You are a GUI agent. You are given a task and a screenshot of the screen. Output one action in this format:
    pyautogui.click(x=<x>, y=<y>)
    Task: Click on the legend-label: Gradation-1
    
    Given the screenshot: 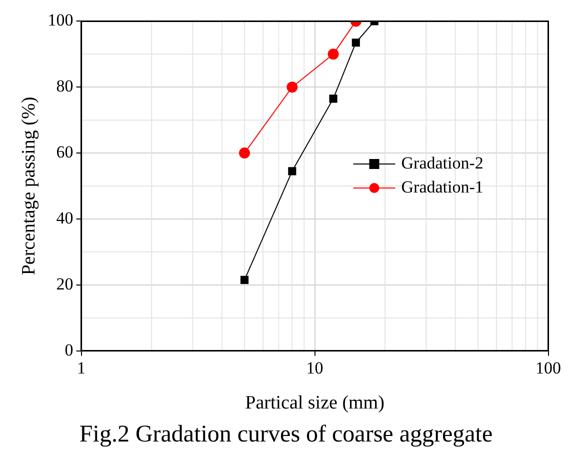 What is the action you would take?
    pyautogui.click(x=442, y=186)
    